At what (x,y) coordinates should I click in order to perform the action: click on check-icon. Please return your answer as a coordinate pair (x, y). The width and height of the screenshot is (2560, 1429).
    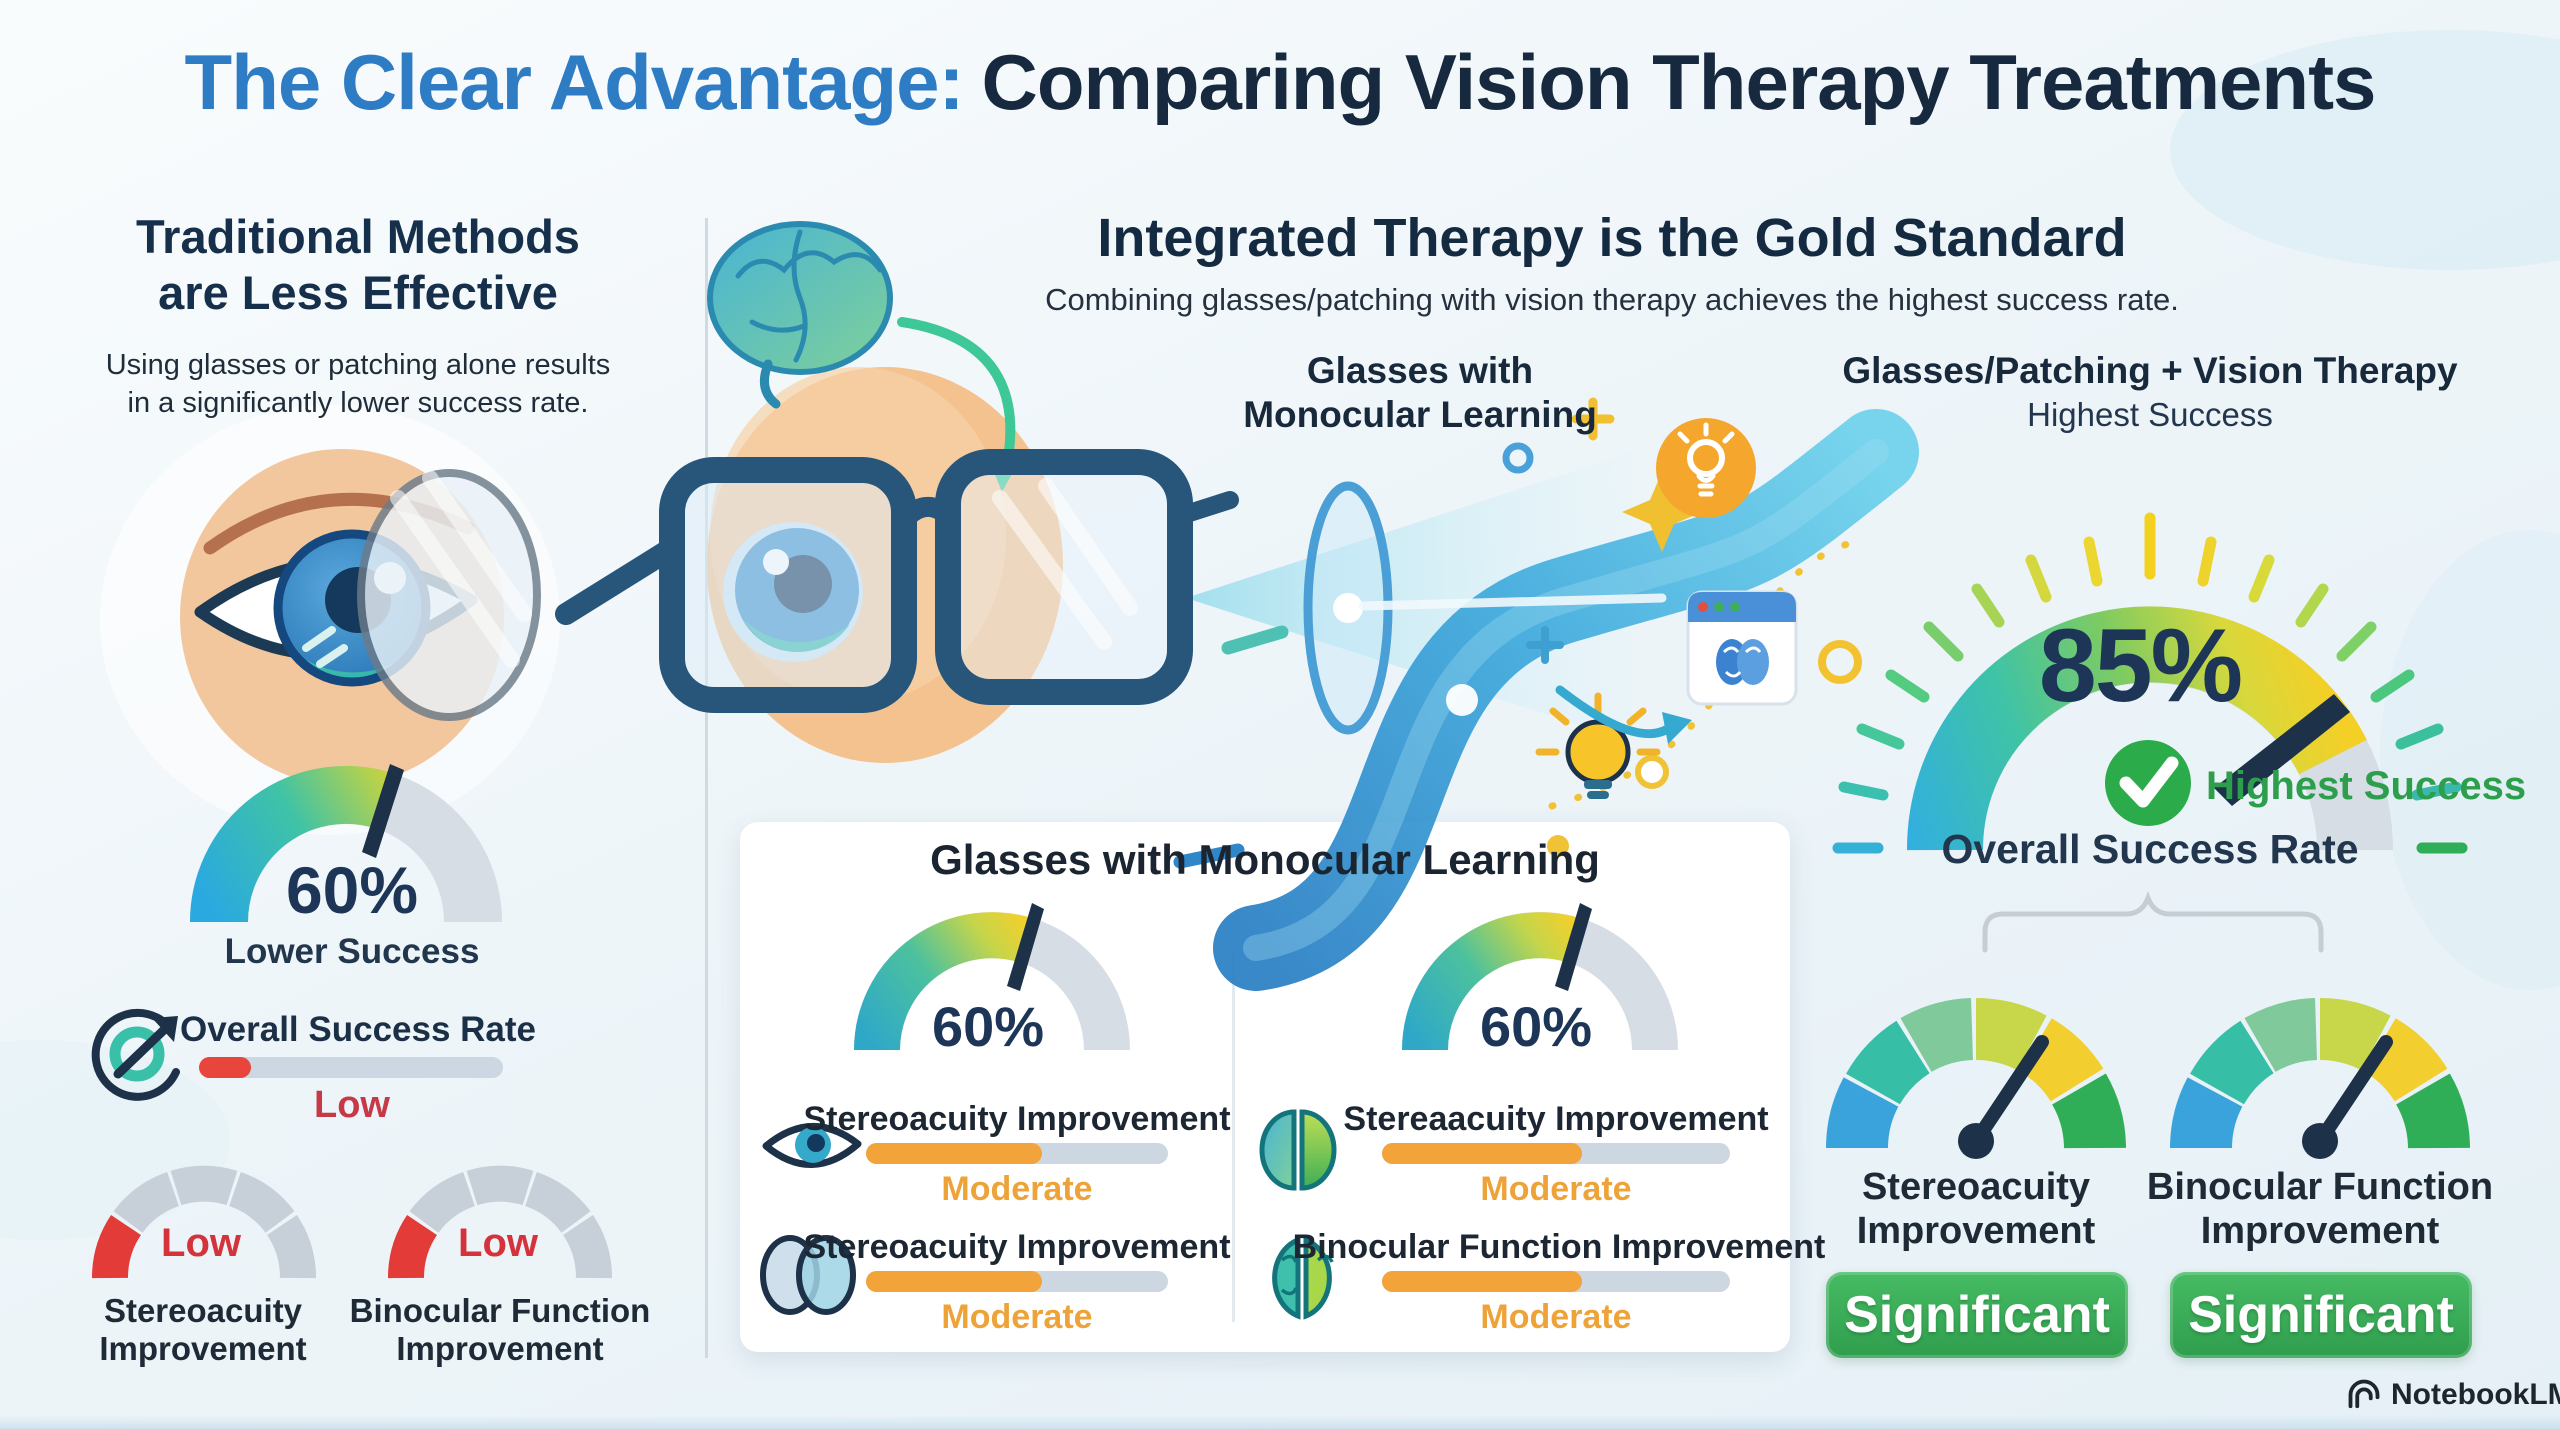
    Looking at the image, I should click on (2149, 782).